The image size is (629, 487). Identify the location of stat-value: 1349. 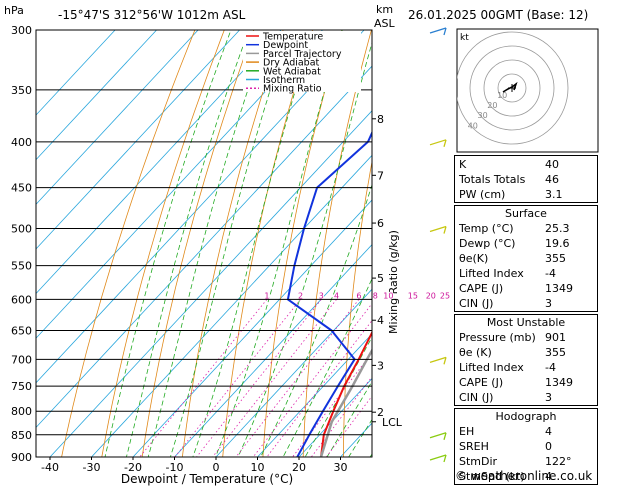
(569, 288).